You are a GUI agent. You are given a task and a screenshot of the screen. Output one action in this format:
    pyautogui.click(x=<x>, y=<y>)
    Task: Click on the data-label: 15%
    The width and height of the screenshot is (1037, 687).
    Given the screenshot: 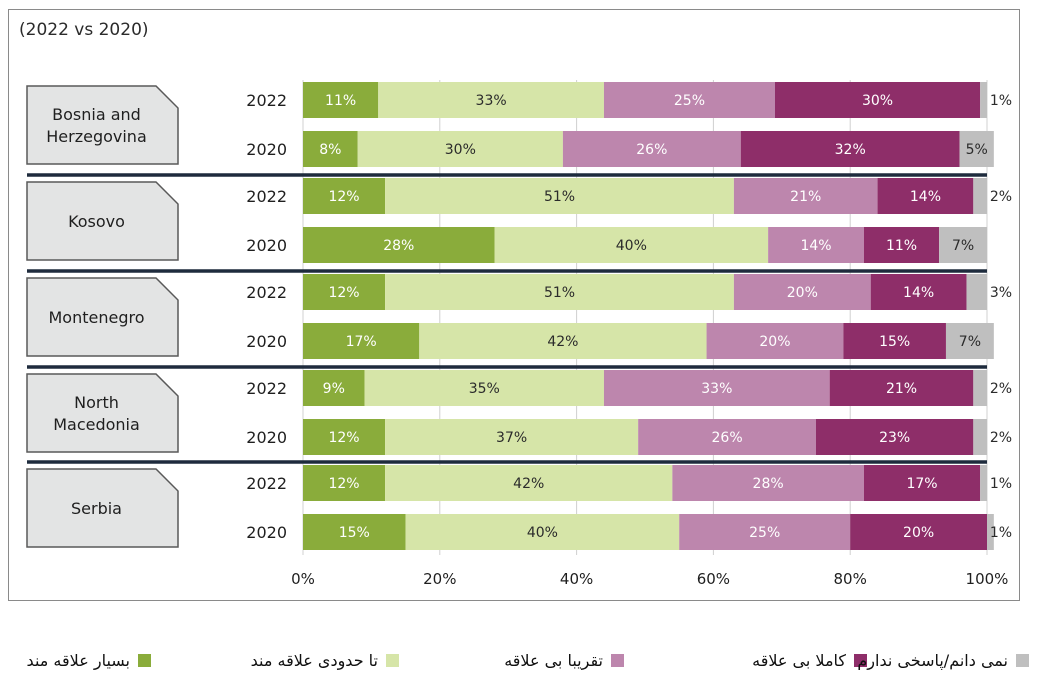 What is the action you would take?
    pyautogui.click(x=354, y=533)
    